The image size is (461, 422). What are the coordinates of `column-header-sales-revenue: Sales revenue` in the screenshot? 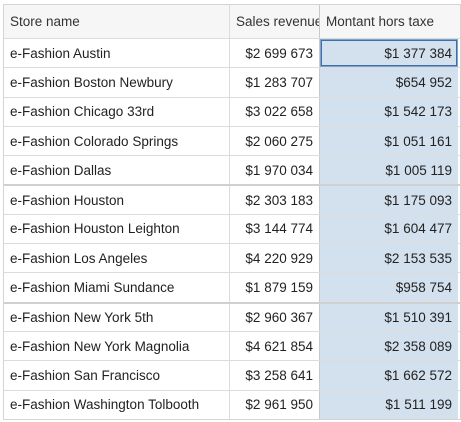 It's located at (275, 21).